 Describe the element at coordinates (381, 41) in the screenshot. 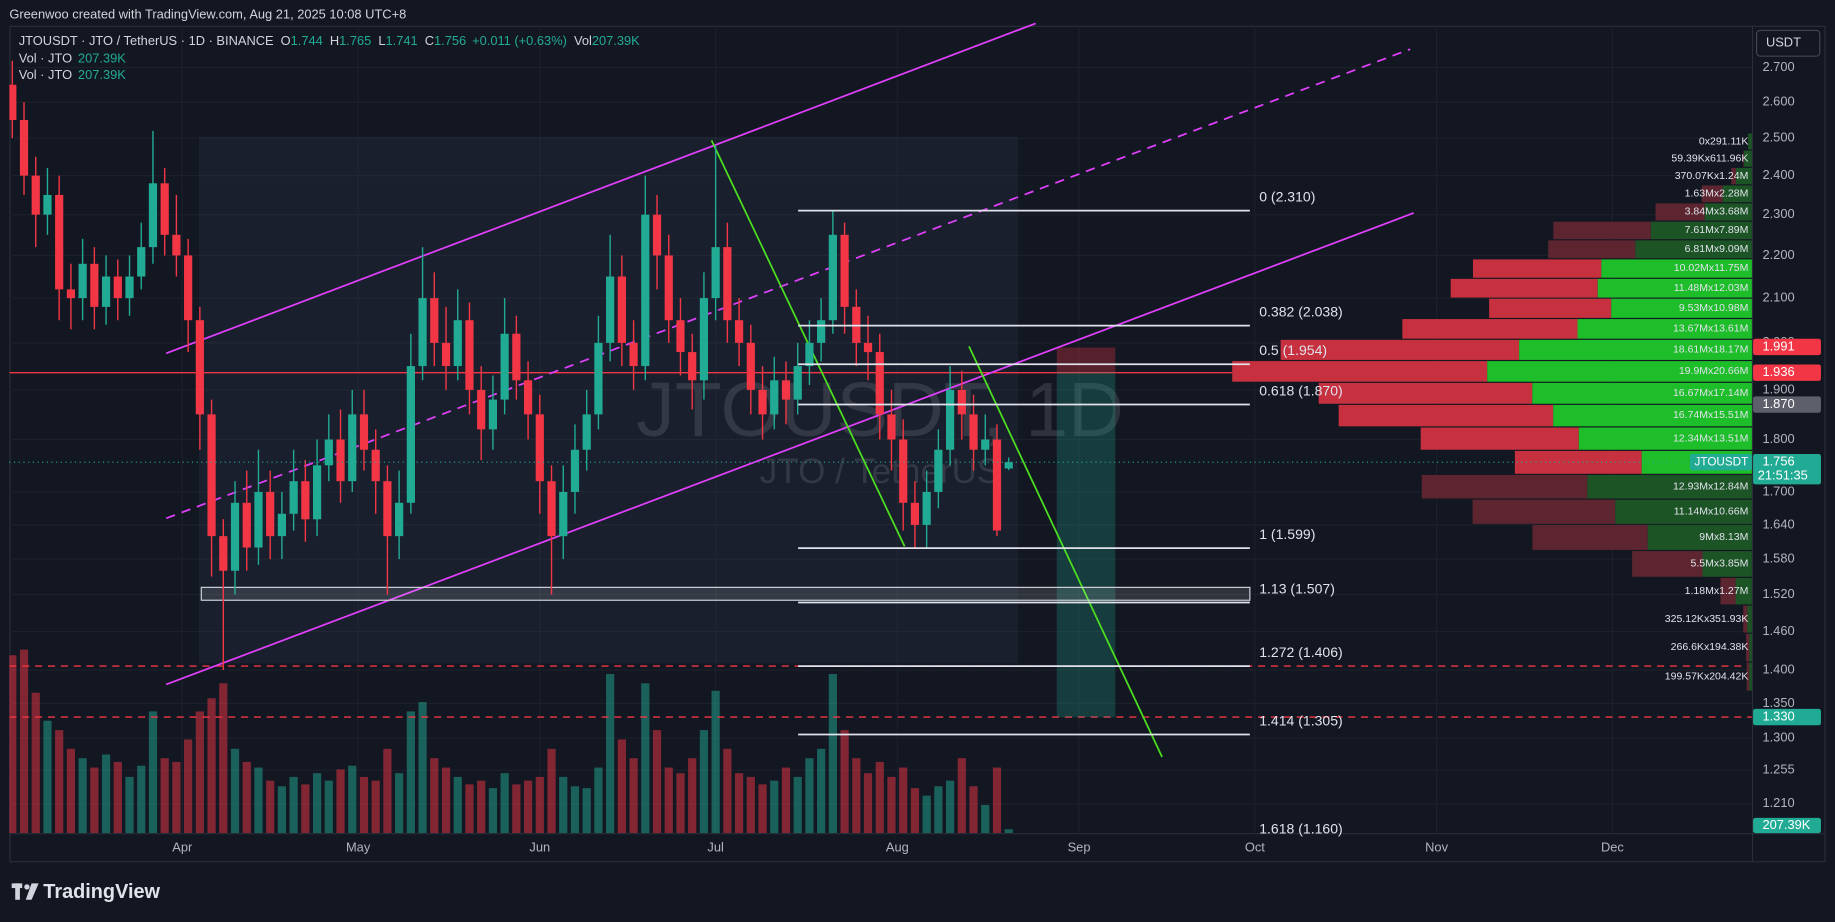

I see `ohlc-key: L` at that location.